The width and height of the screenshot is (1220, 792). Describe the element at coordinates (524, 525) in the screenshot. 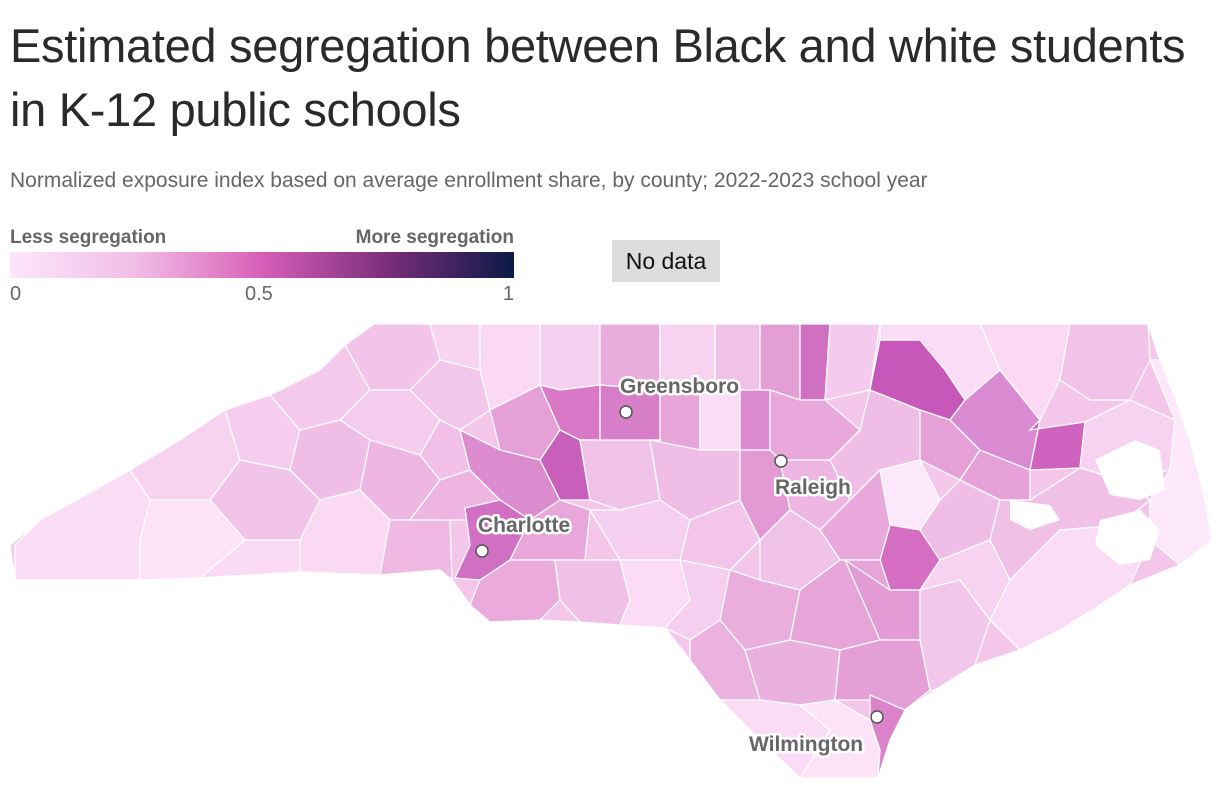

I see `city-label-charlotte: Charlotte` at that location.